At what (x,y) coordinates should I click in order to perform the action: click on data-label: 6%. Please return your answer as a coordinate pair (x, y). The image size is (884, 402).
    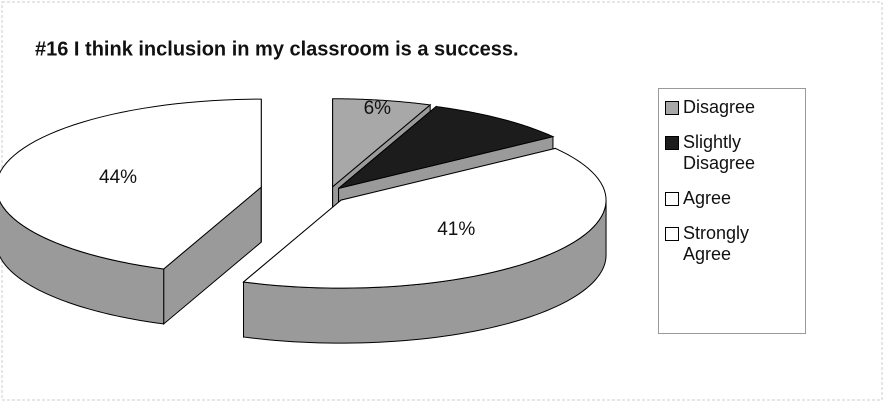
    Looking at the image, I should click on (378, 108).